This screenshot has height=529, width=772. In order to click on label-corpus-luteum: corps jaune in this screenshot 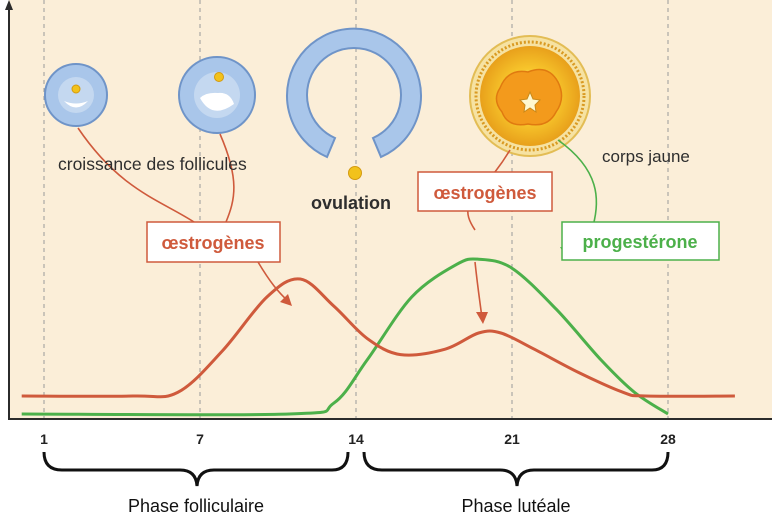, I will do `click(646, 156)`.